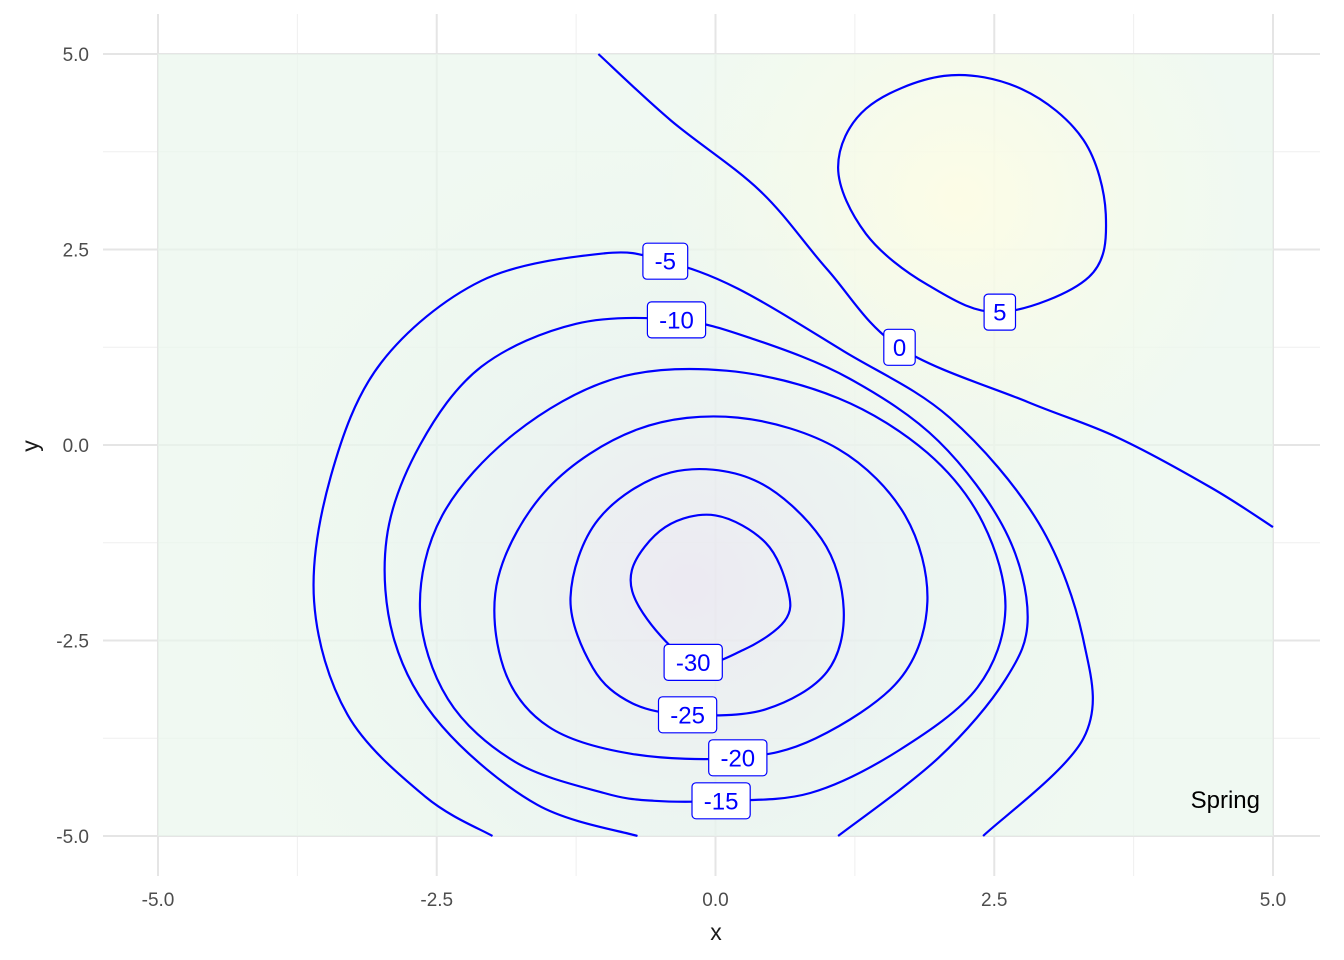  Describe the element at coordinates (994, 900) in the screenshot. I see `x-tick-label: 2.5` at that location.